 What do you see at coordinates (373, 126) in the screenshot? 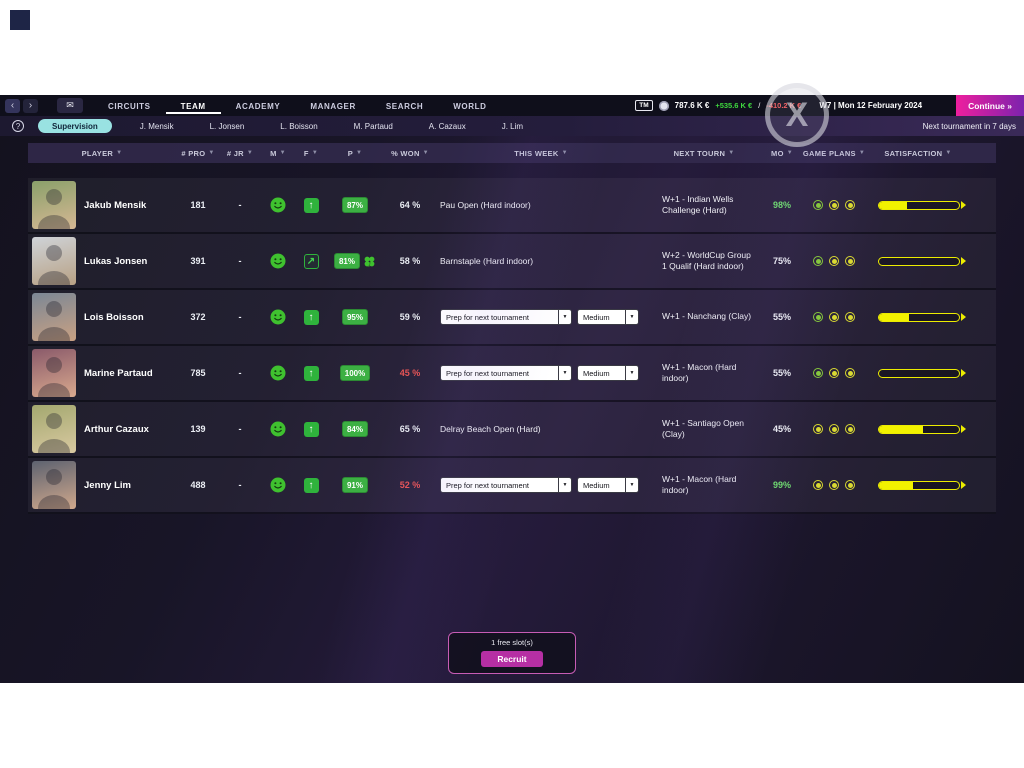
I see `tab-player-partaud: M. Partaud` at bounding box center [373, 126].